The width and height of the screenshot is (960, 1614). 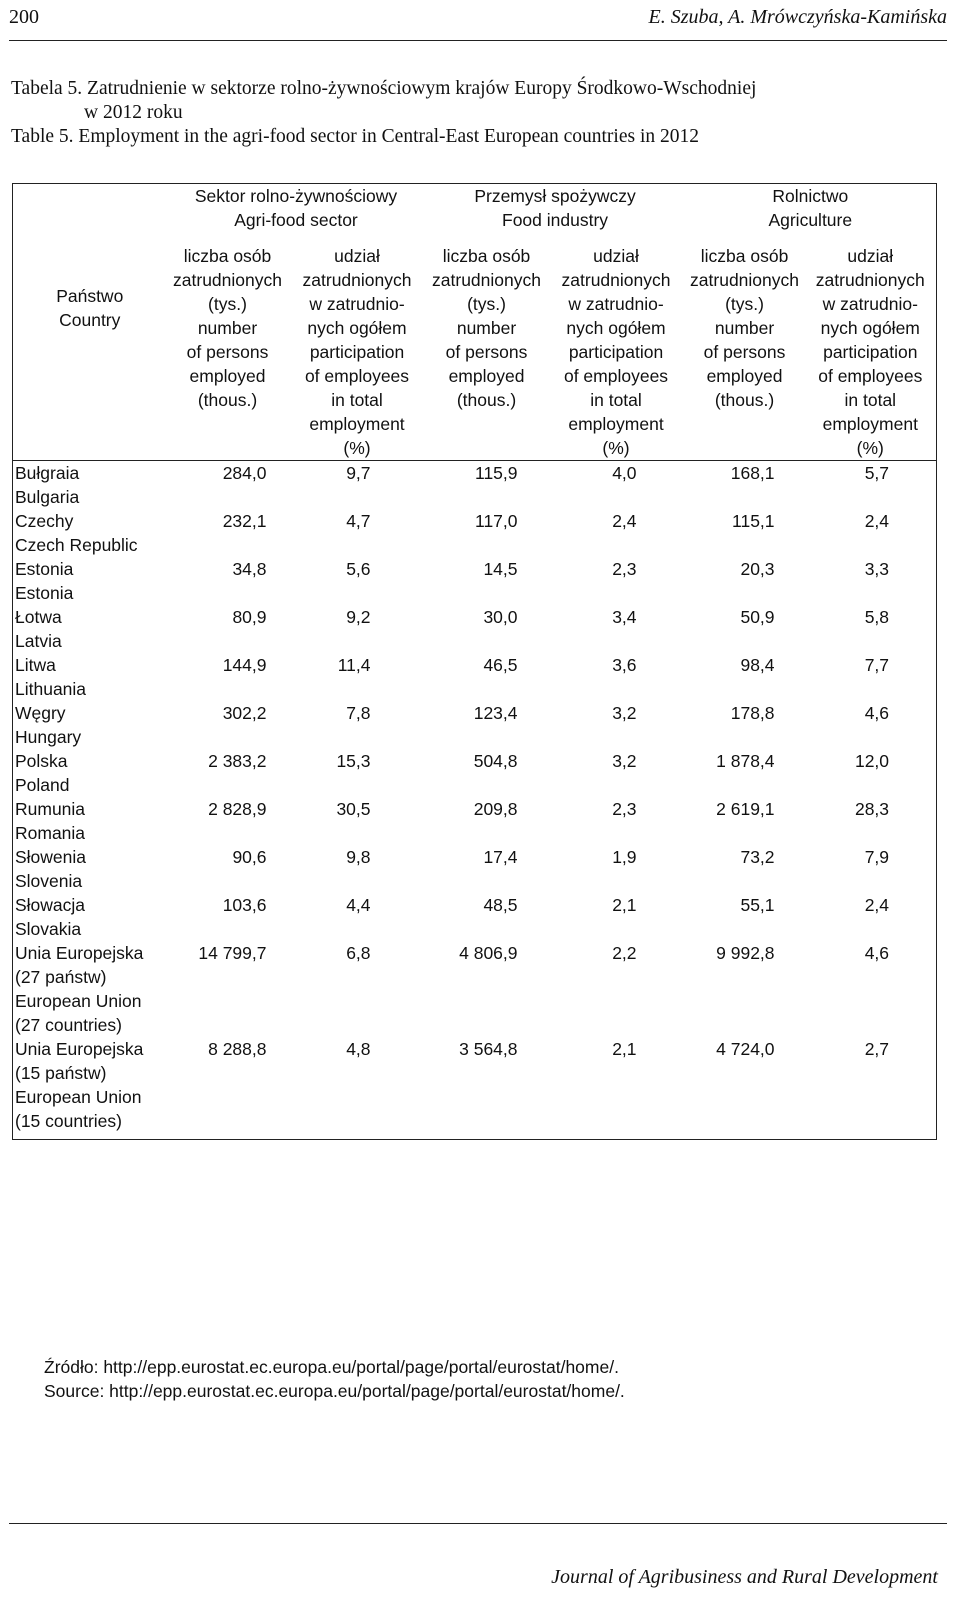 I want to click on country-name-line: Węgry, so click(x=40, y=713).